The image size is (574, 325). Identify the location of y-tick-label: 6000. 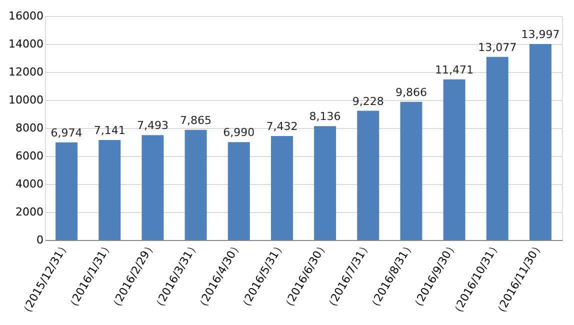
(30, 156).